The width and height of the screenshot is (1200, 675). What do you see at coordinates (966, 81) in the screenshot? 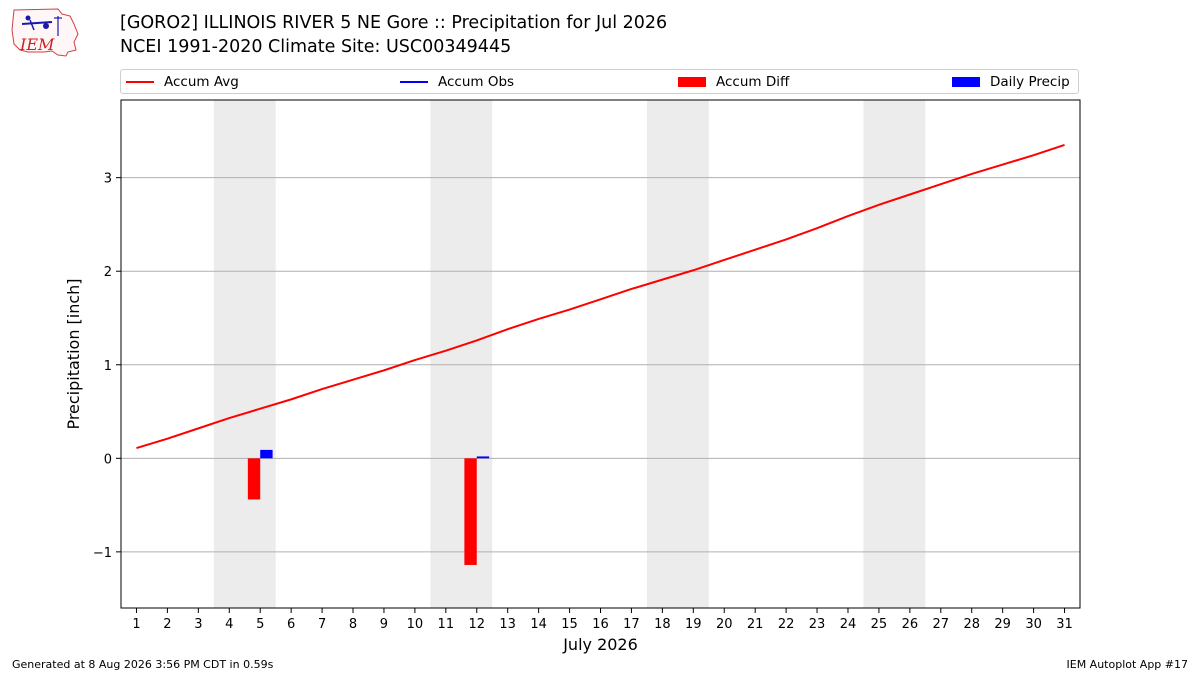
I see `legend-swatch-daily-precip` at bounding box center [966, 81].